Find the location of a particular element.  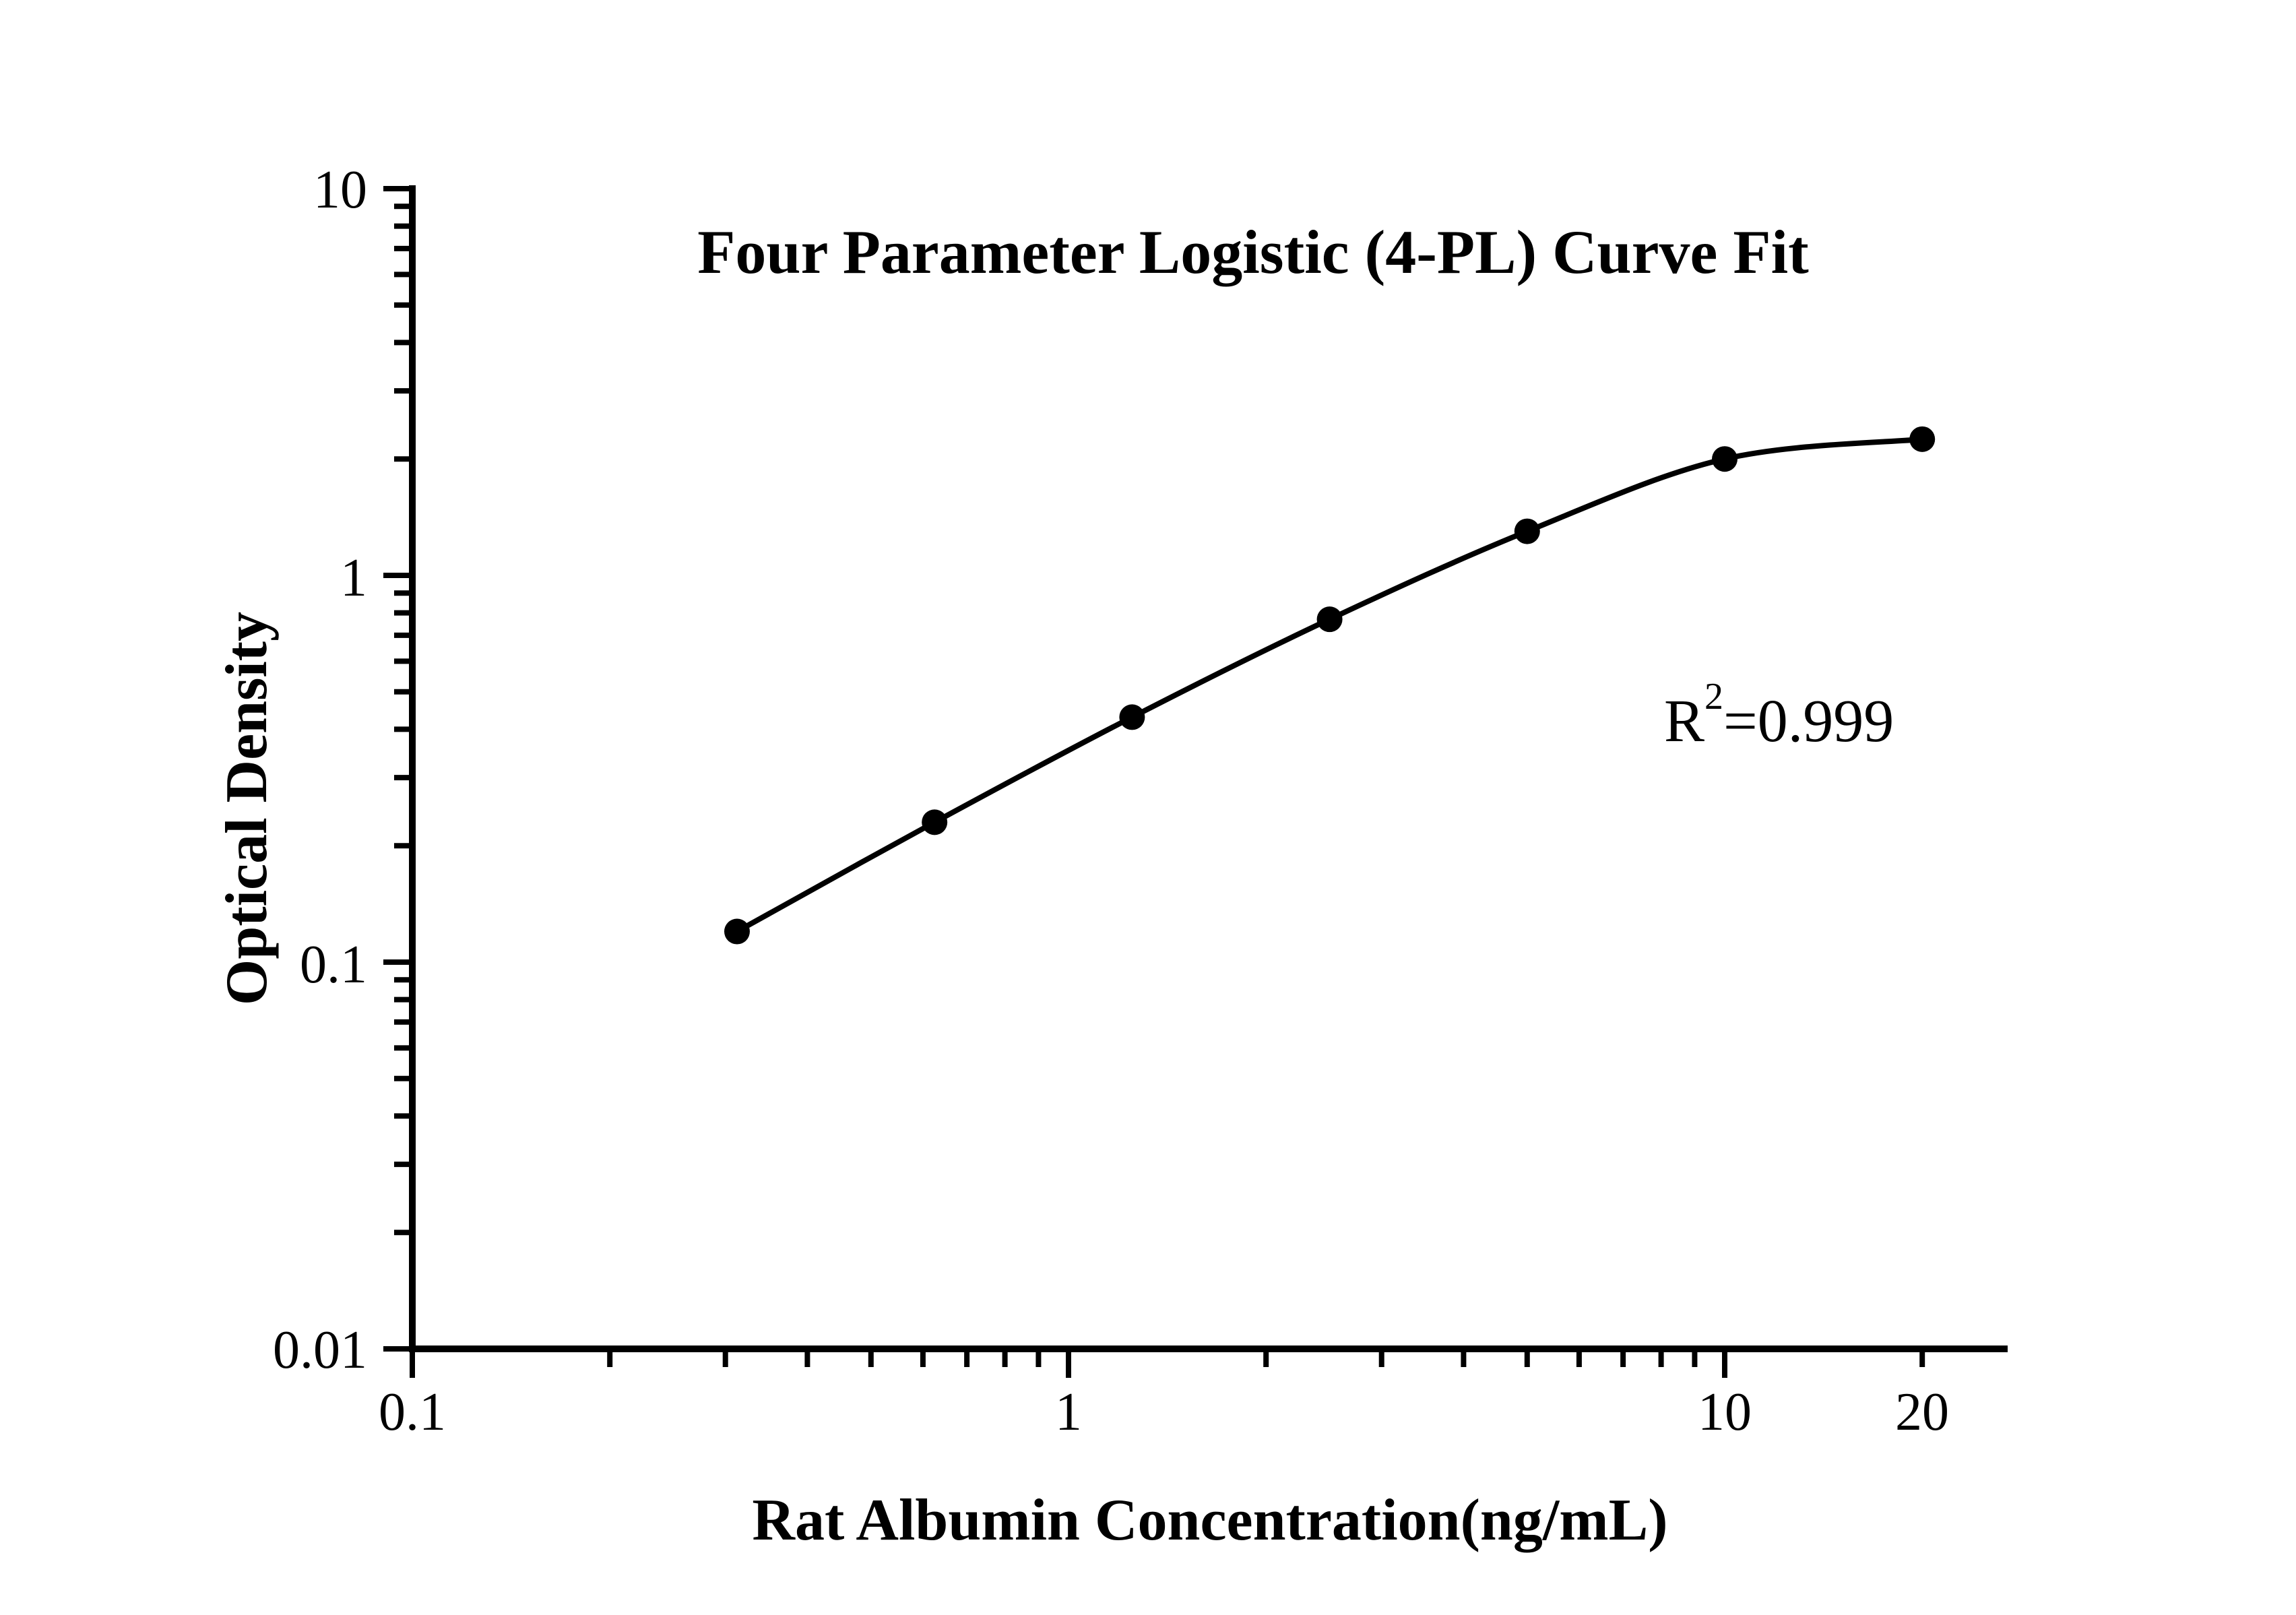

x-tick-label-1: 1 is located at coordinates (1068, 1412).